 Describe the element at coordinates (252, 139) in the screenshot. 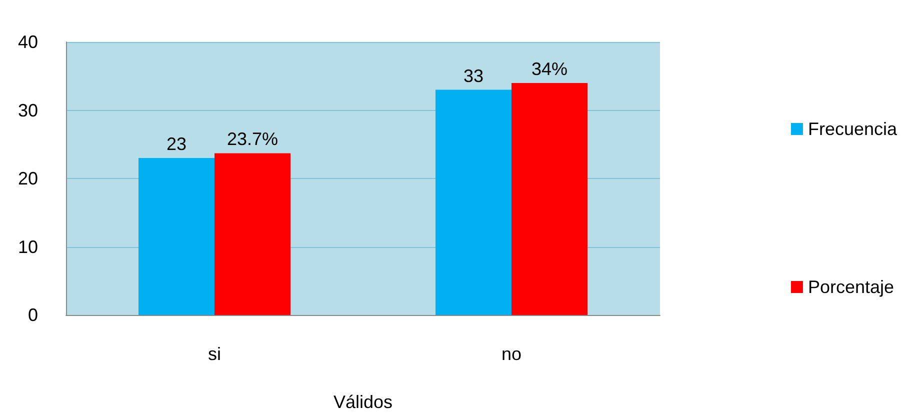

I see `data-label: 23.7%` at that location.